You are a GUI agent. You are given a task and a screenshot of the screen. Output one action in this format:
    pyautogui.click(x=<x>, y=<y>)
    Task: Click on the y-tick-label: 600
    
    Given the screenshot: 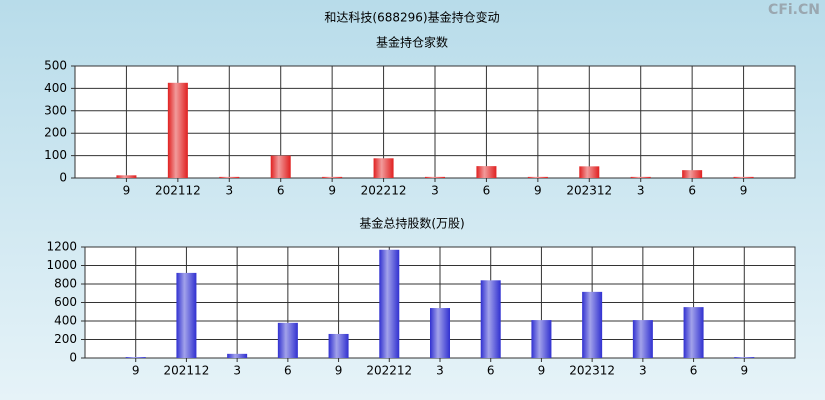 What is the action you would take?
    pyautogui.click(x=65, y=302)
    